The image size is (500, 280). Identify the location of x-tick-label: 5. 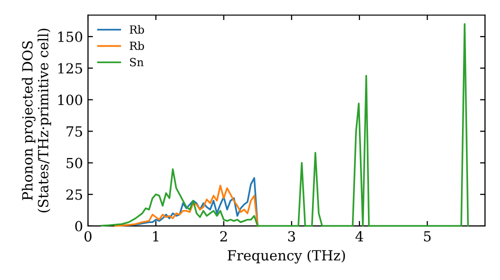
(427, 236).